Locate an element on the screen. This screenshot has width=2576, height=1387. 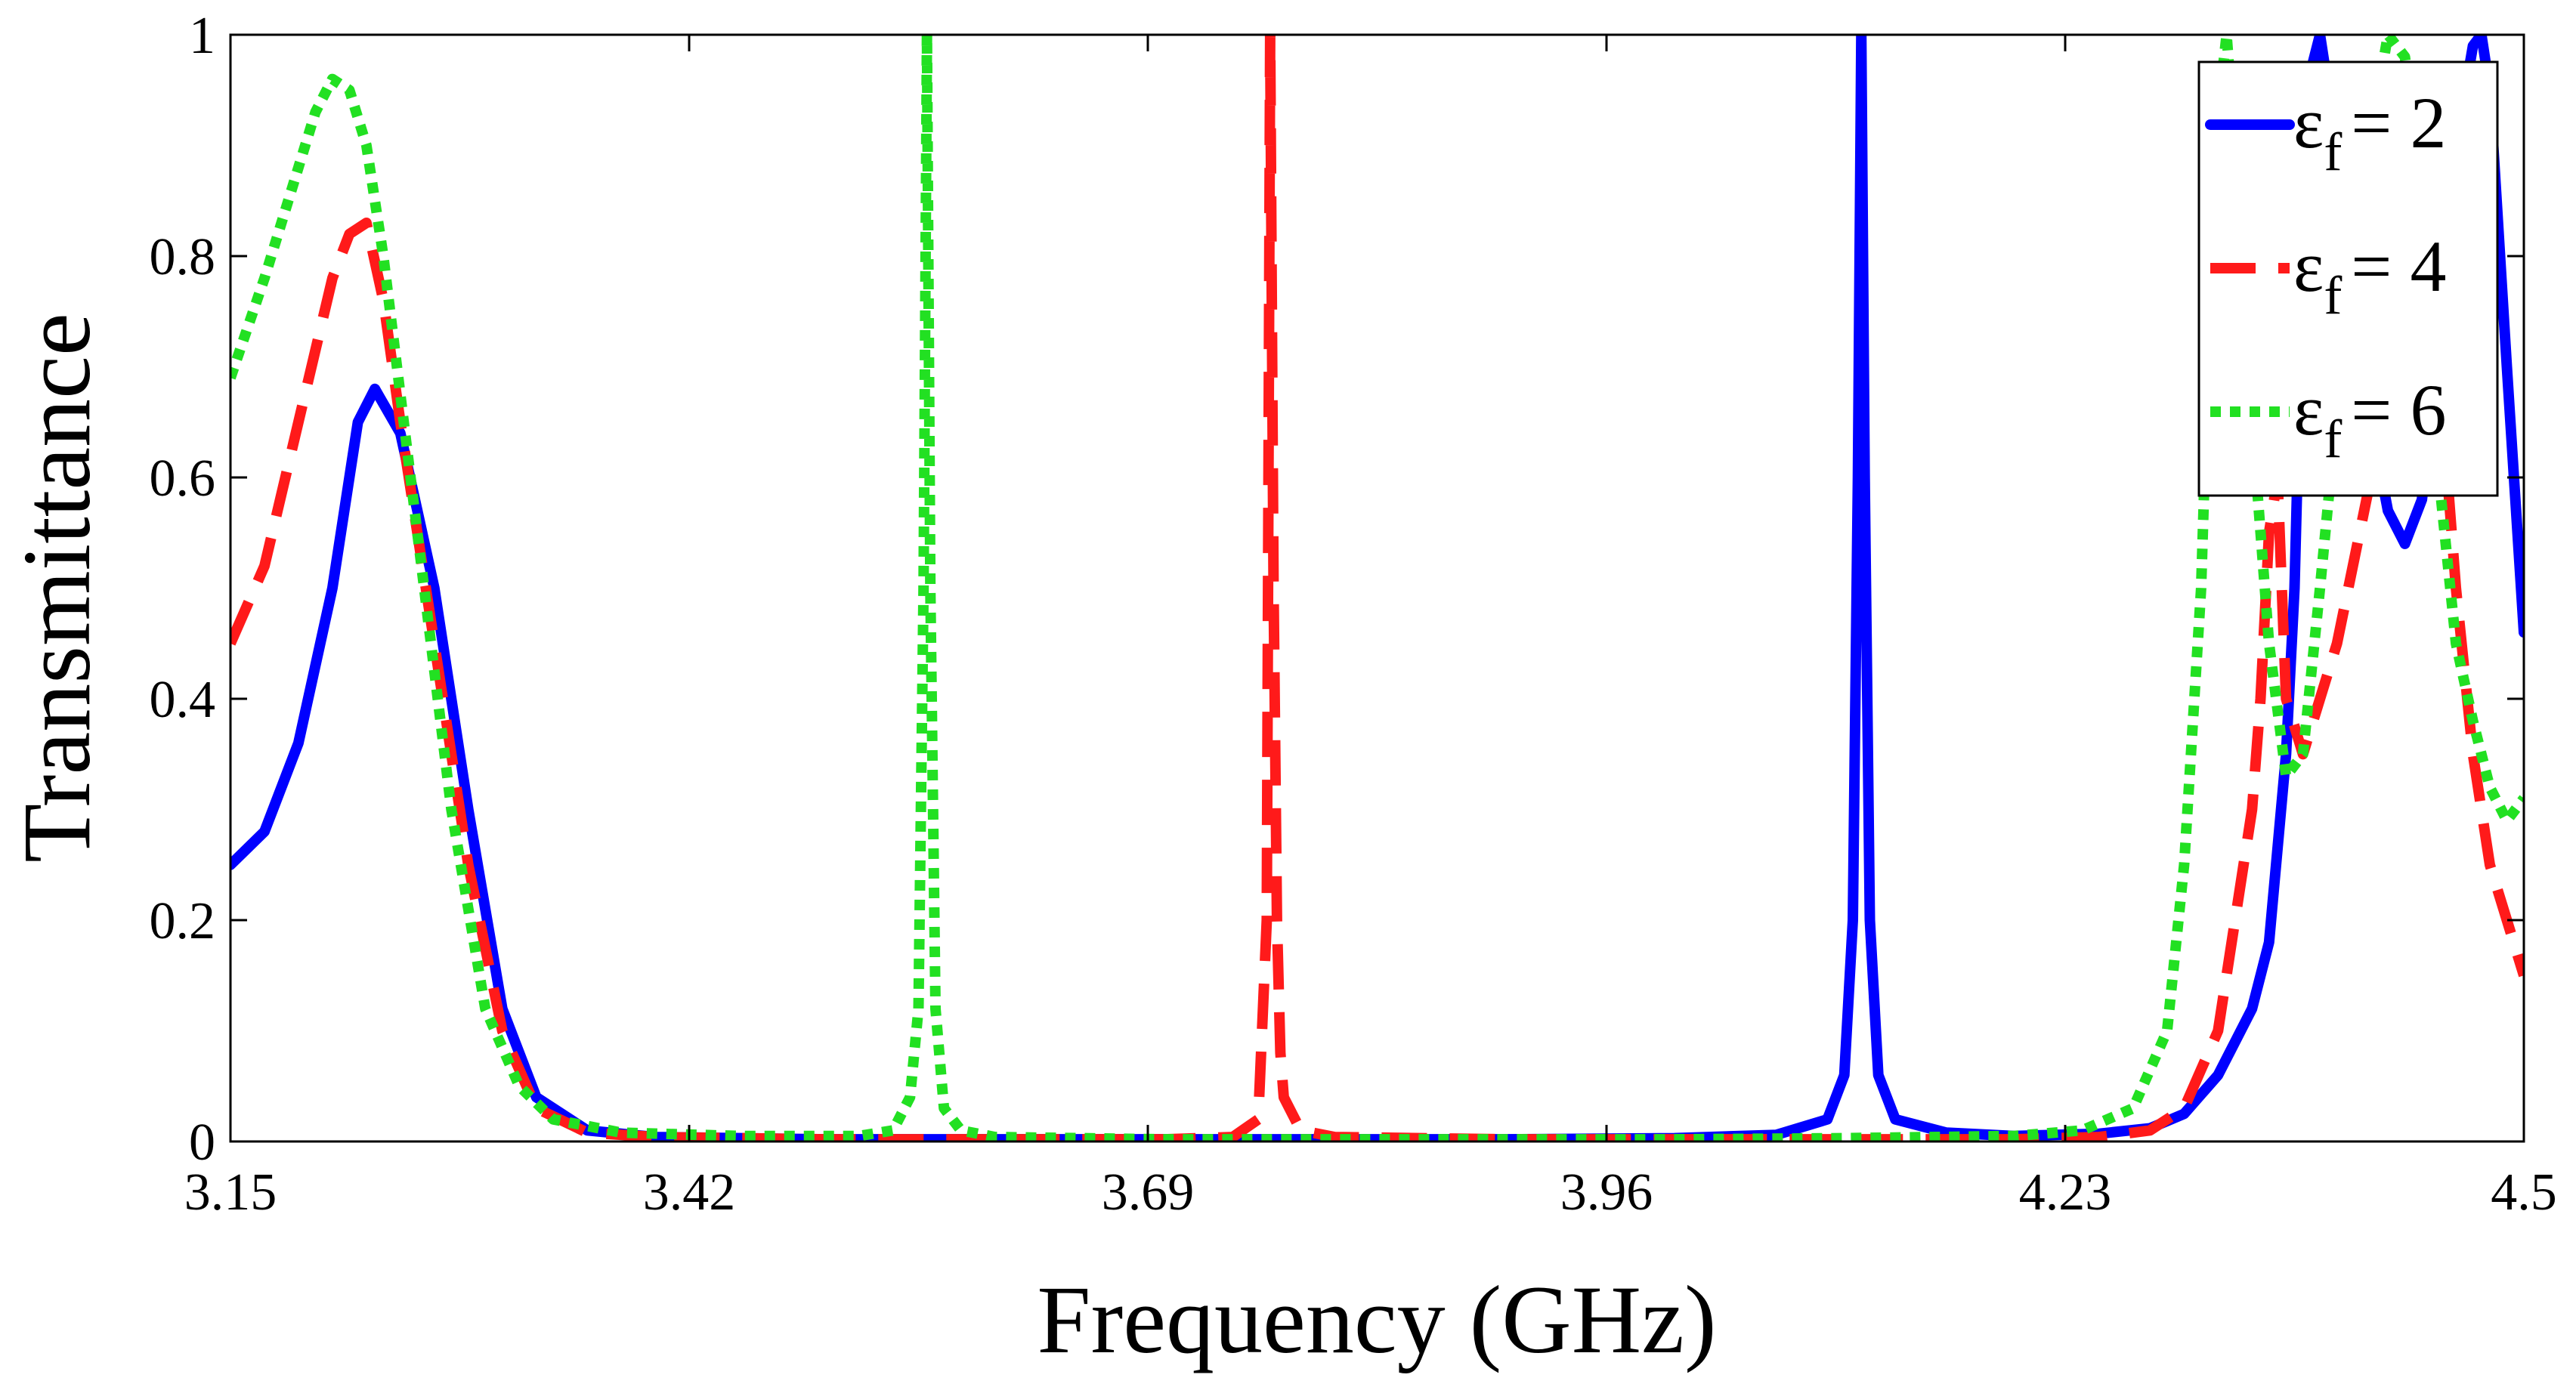
y-axis-label: Transmittance is located at coordinates (56, 588).